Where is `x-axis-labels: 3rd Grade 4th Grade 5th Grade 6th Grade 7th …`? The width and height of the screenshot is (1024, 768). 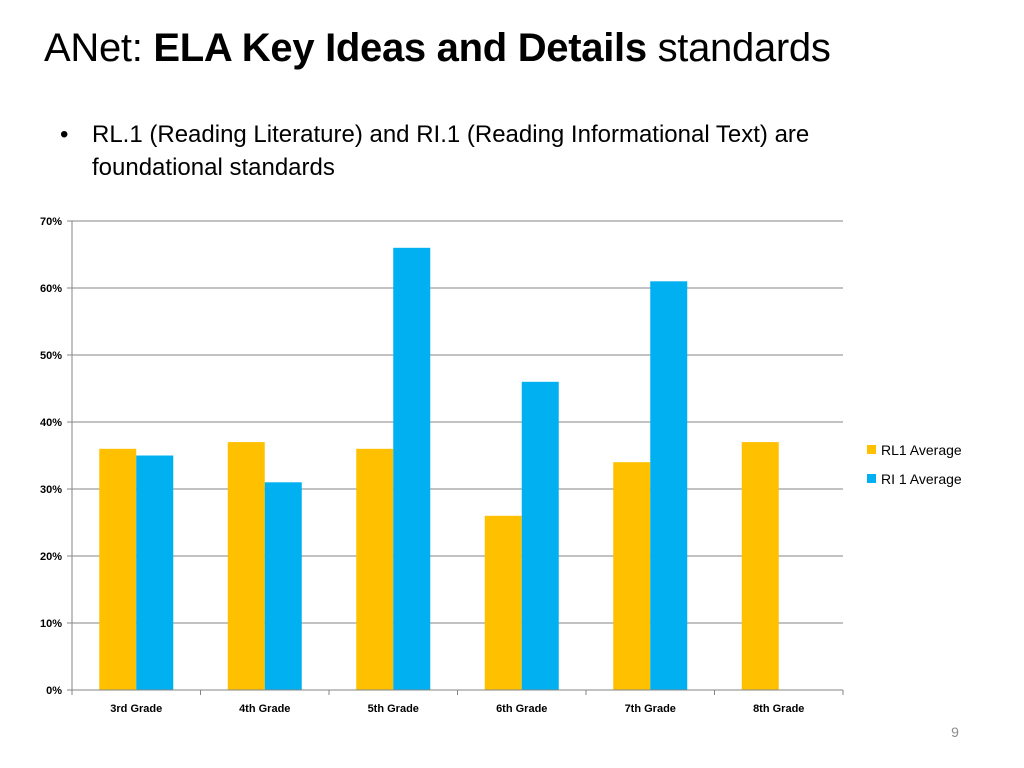 x-axis-labels: 3rd Grade 4th Grade 5th Grade 6th Grade 7th … is located at coordinates (457, 709).